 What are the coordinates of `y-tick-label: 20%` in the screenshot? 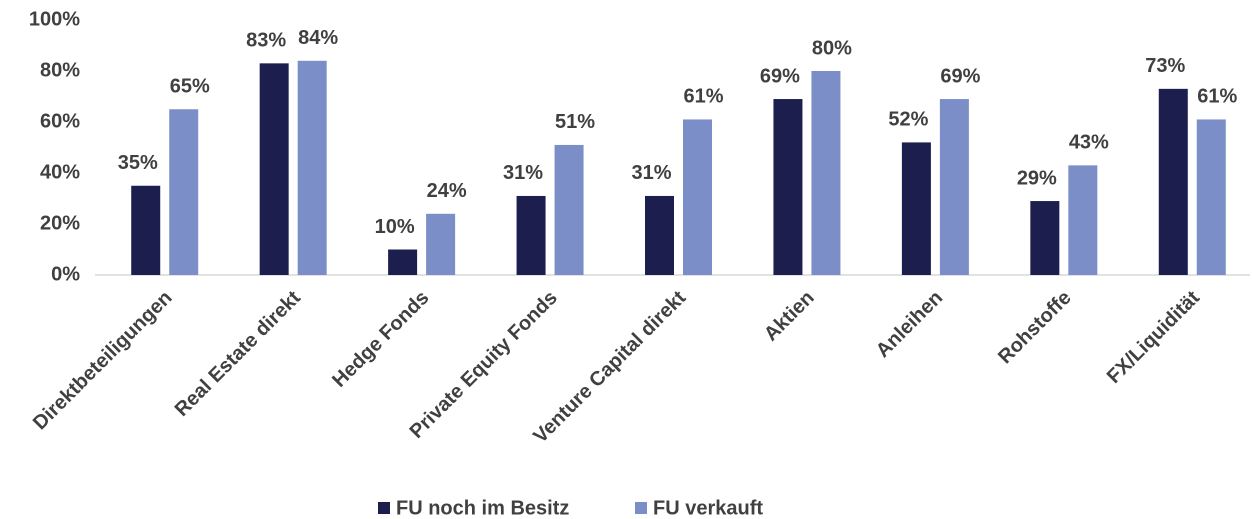 It's located at (60, 223).